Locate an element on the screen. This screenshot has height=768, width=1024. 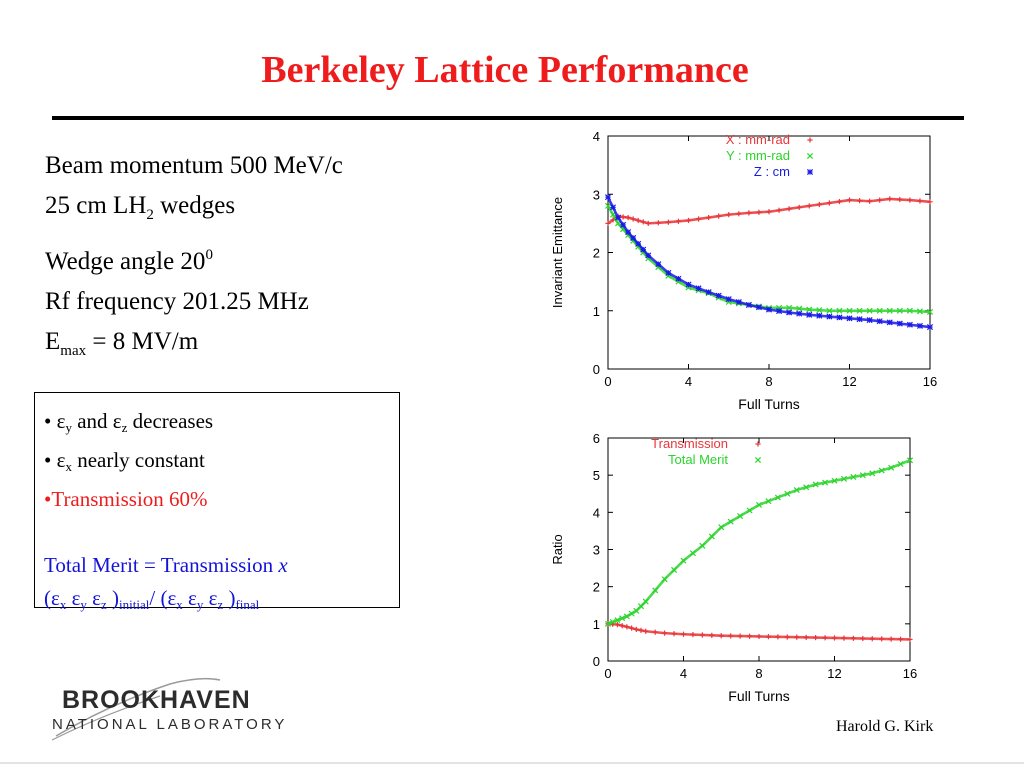
y-tick-label: 0 is located at coordinates (596, 661).